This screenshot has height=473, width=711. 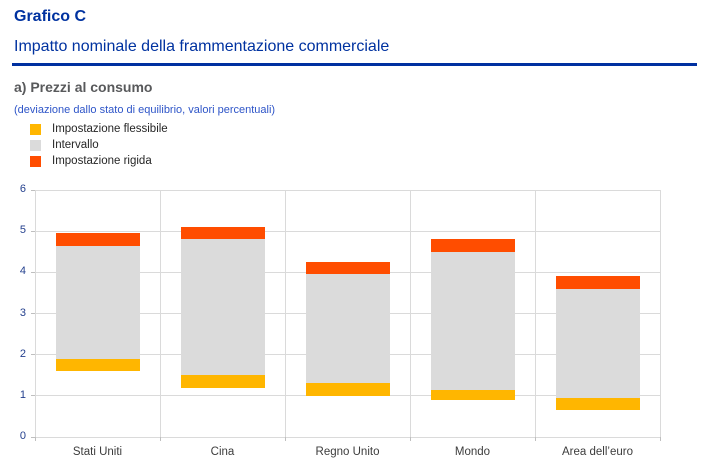 I want to click on bar-segment-mondo-impostazione-rigida, so click(x=472, y=245).